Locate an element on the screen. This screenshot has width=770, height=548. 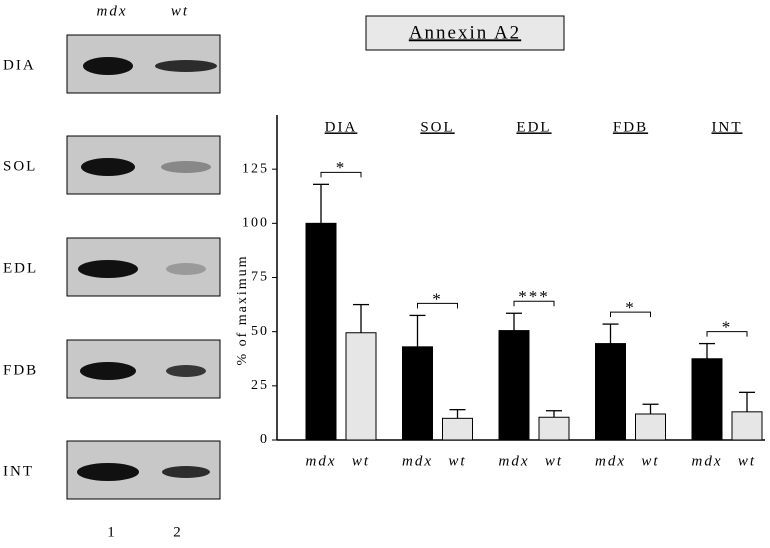
chart-title: Annexin A2 is located at coordinates (465, 32).